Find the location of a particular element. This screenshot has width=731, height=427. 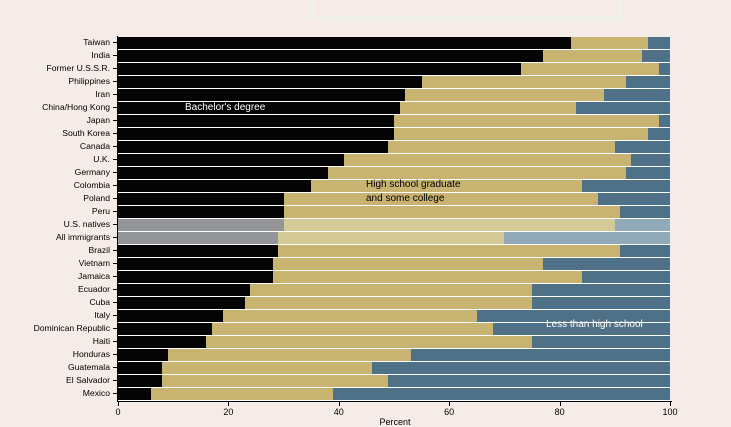

y-axis-label: El Salvador is located at coordinates (88, 380).